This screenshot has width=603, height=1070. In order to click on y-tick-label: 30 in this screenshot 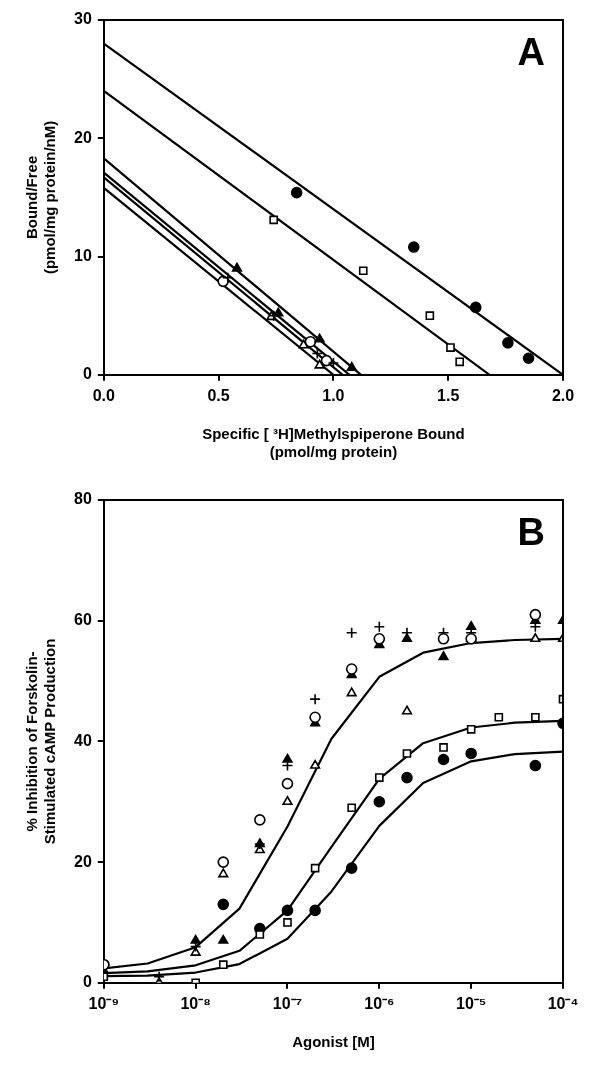, I will do `click(83, 19)`.